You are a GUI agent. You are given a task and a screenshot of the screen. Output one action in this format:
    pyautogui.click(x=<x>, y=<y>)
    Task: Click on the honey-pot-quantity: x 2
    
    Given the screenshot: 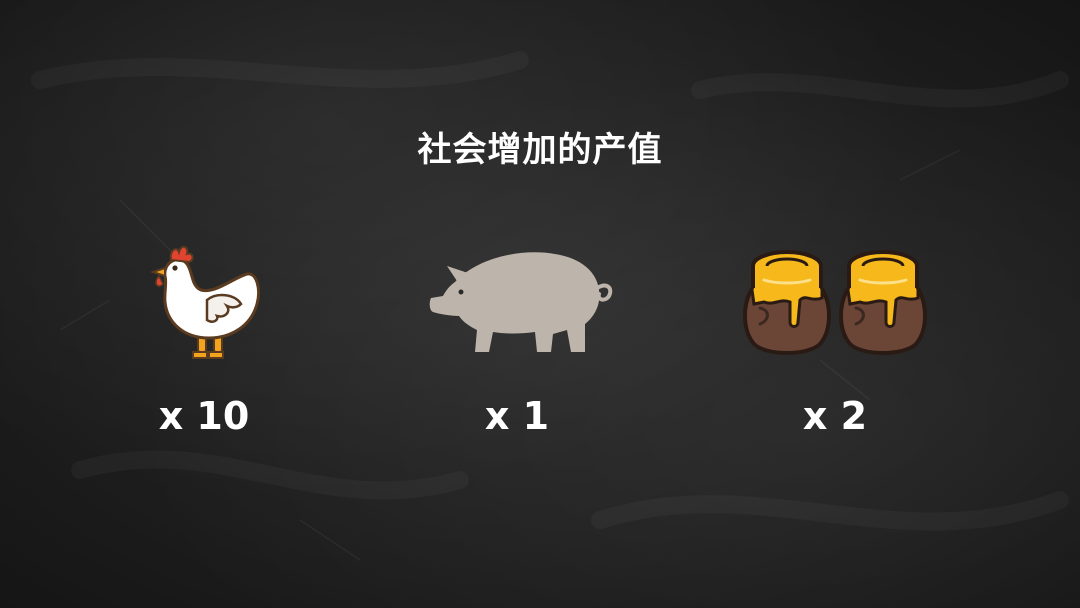 What is the action you would take?
    pyautogui.click(x=835, y=416)
    